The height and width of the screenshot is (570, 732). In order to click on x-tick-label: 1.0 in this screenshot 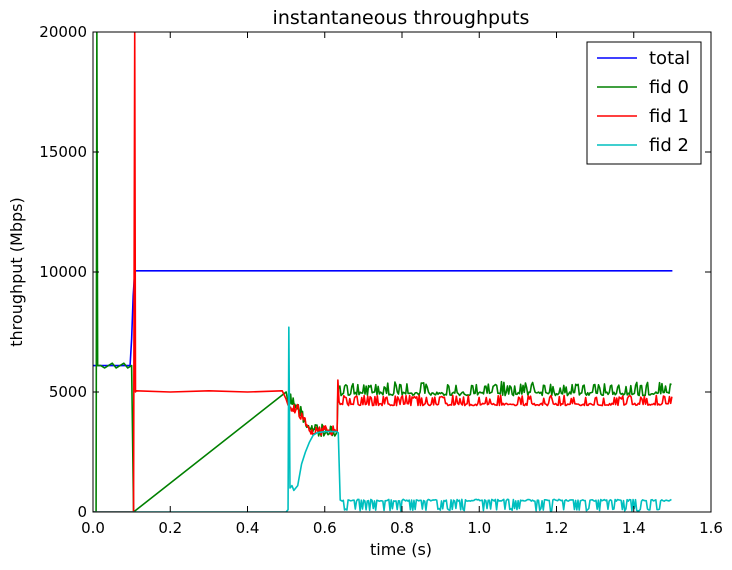, I will do `click(479, 528)`.